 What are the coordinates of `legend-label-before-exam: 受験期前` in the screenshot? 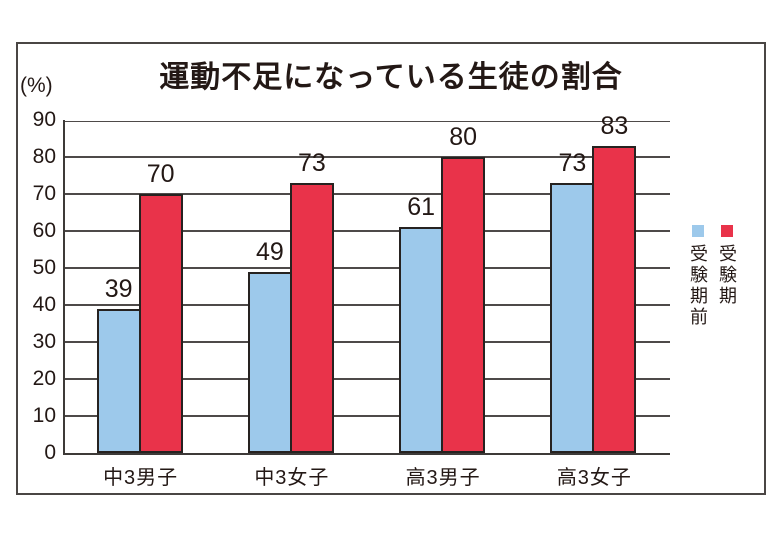 It's located at (698, 286).